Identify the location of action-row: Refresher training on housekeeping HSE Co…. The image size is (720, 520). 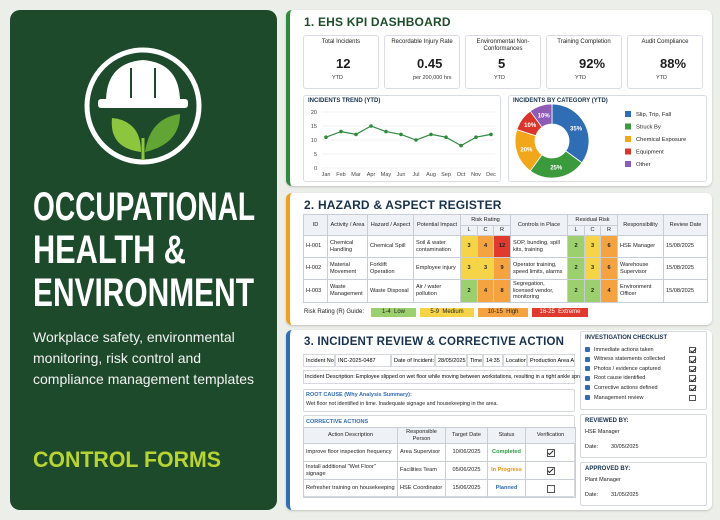
(439, 489).